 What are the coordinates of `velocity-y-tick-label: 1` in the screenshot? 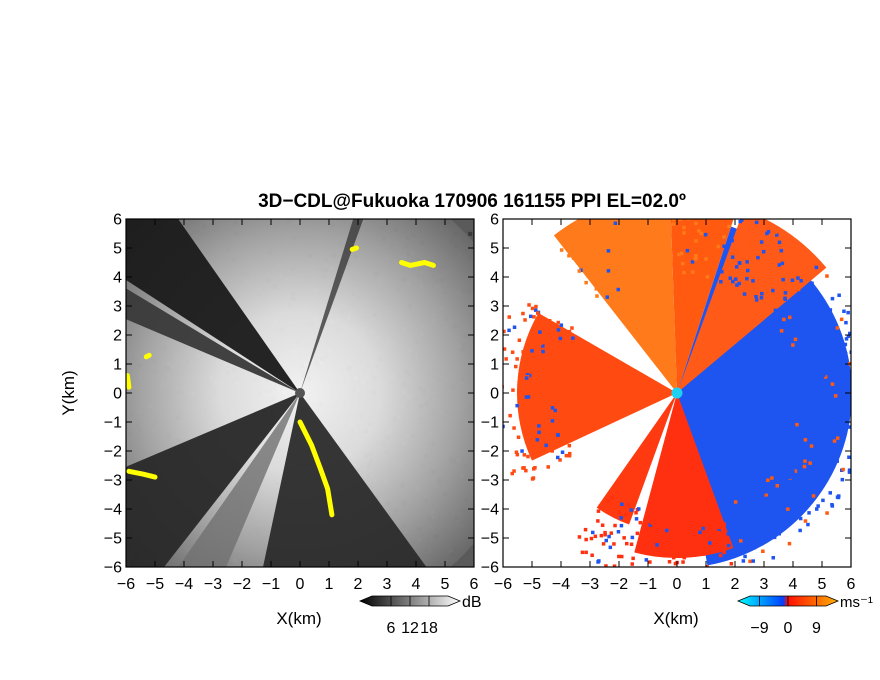 It's located at (494, 365).